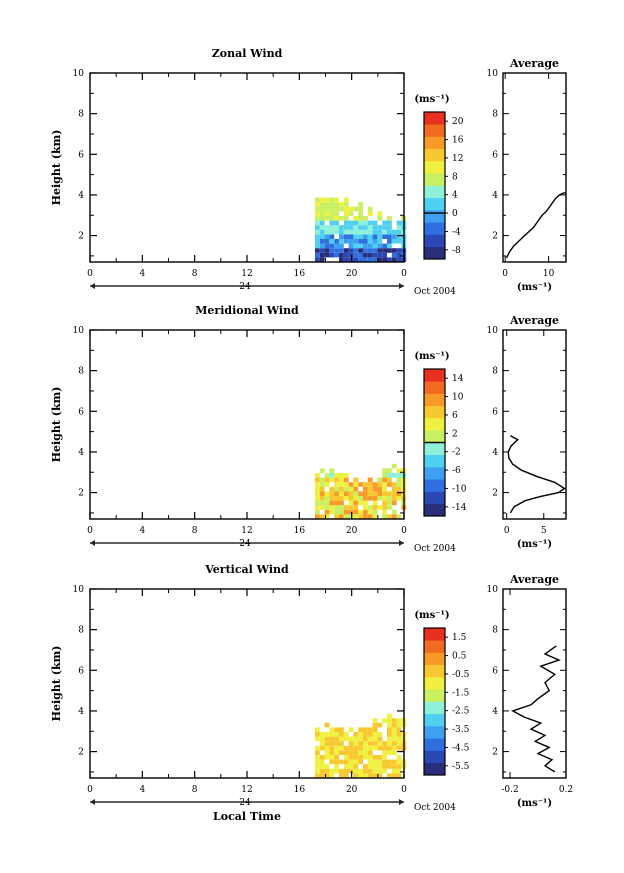 The image size is (624, 873). I want to click on profile-y-tick-label: 10, so click(493, 74).